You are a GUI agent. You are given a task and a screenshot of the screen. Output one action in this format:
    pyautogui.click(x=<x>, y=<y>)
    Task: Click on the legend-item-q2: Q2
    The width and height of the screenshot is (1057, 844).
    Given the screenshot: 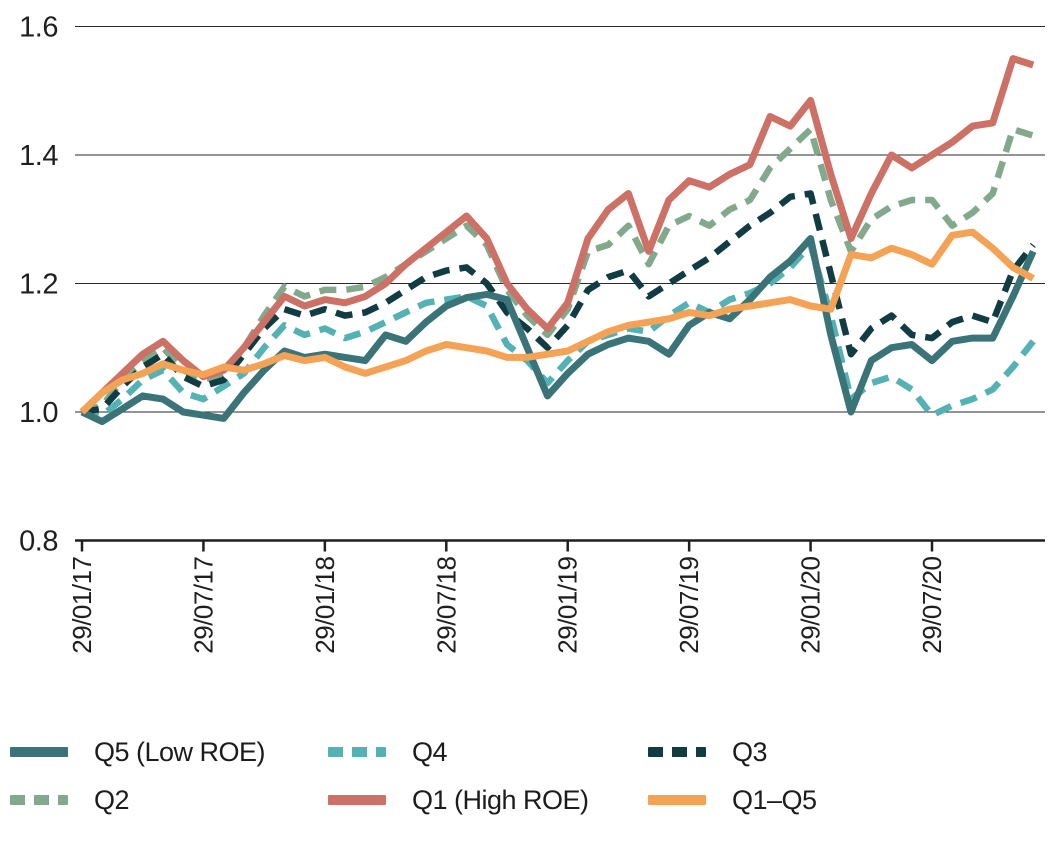 What is the action you would take?
    pyautogui.click(x=169, y=800)
    